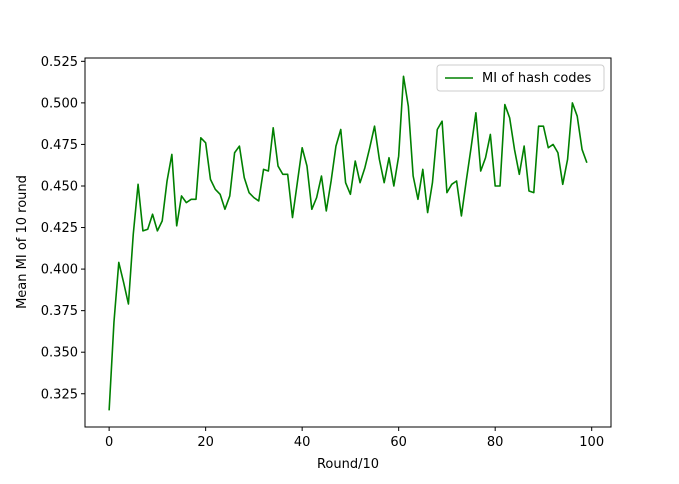 The height and width of the screenshot is (484, 679). What do you see at coordinates (59, 228) in the screenshot?
I see `y-tick-label: 0.425` at bounding box center [59, 228].